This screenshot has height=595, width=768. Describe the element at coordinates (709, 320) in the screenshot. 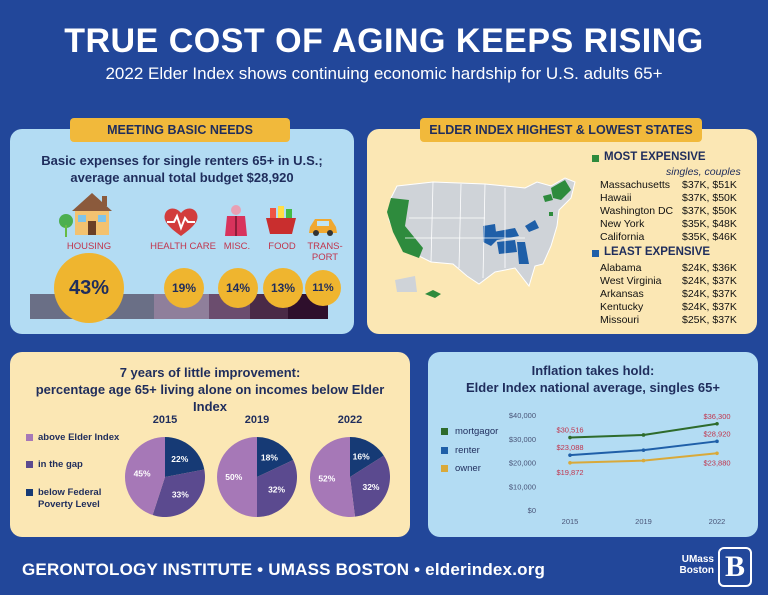

I see `least-state-value: $25K, $37K` at that location.